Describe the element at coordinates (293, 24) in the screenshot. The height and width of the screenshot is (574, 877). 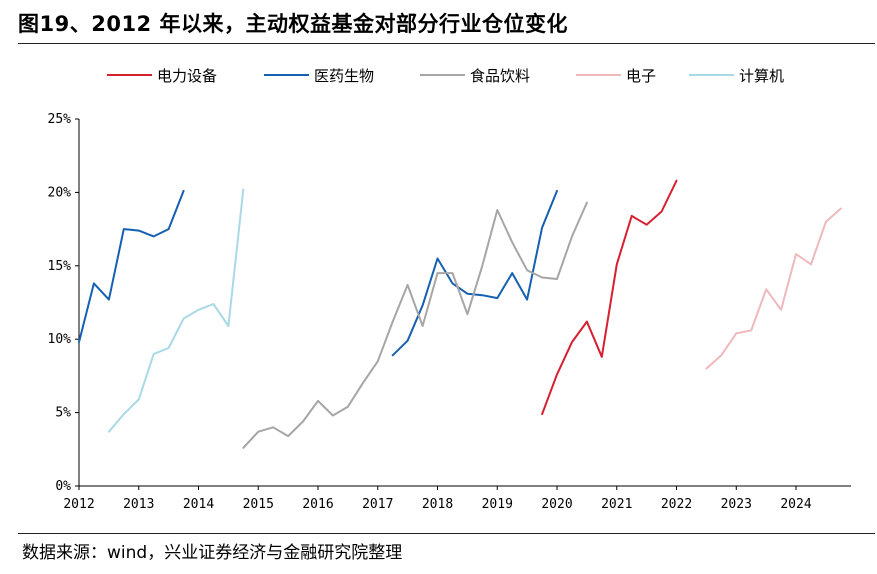
I see `chart-title: 图19、2012 年以来，主动权益基金对部分行业仓位变化` at that location.